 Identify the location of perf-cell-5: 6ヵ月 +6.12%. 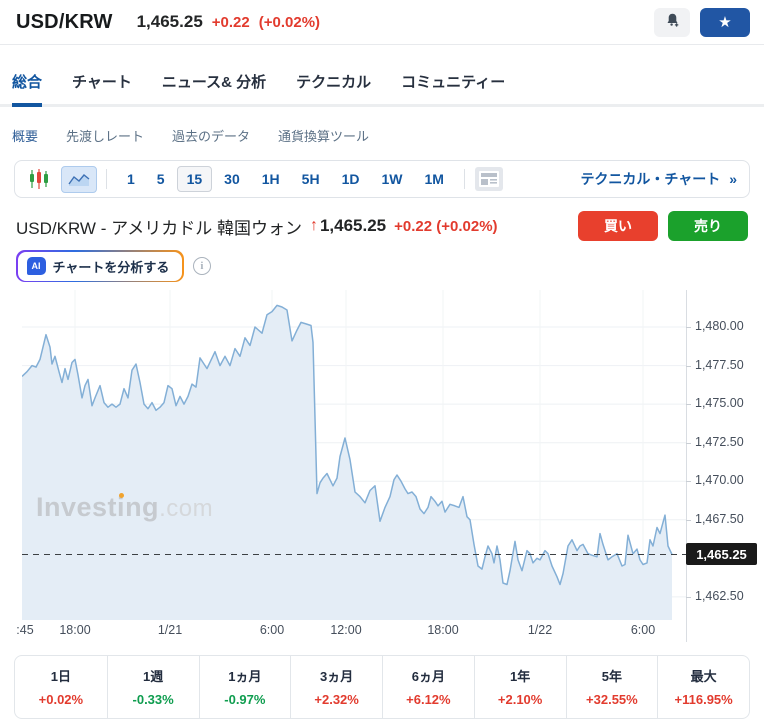
(428, 687).